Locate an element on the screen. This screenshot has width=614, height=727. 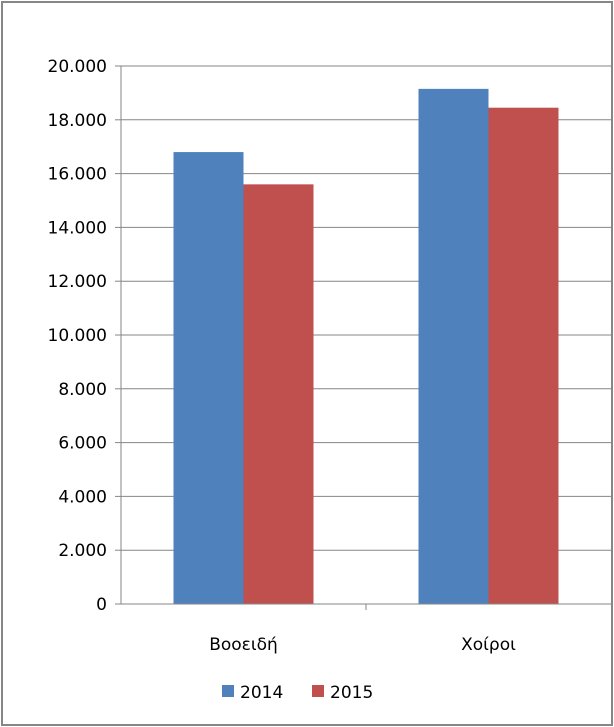
y-tick-label: 6.000 is located at coordinates (82, 444).